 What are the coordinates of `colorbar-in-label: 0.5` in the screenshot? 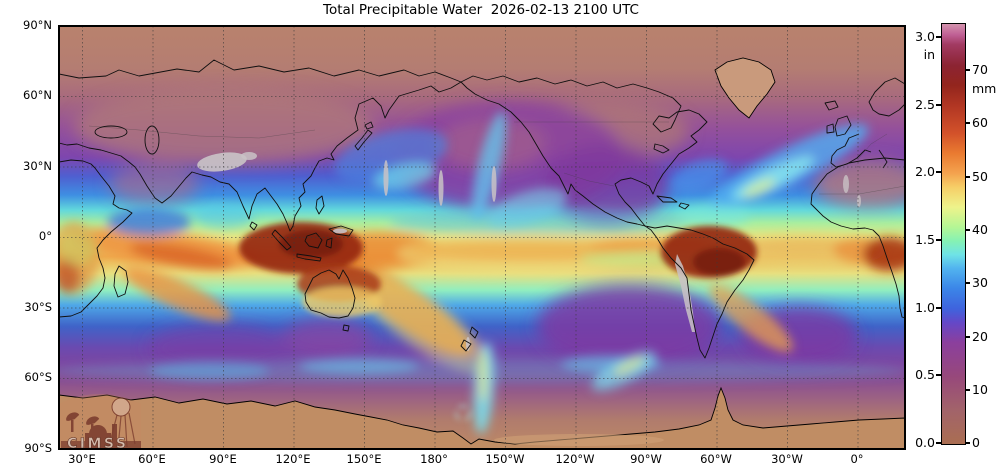 It's located at (925, 374).